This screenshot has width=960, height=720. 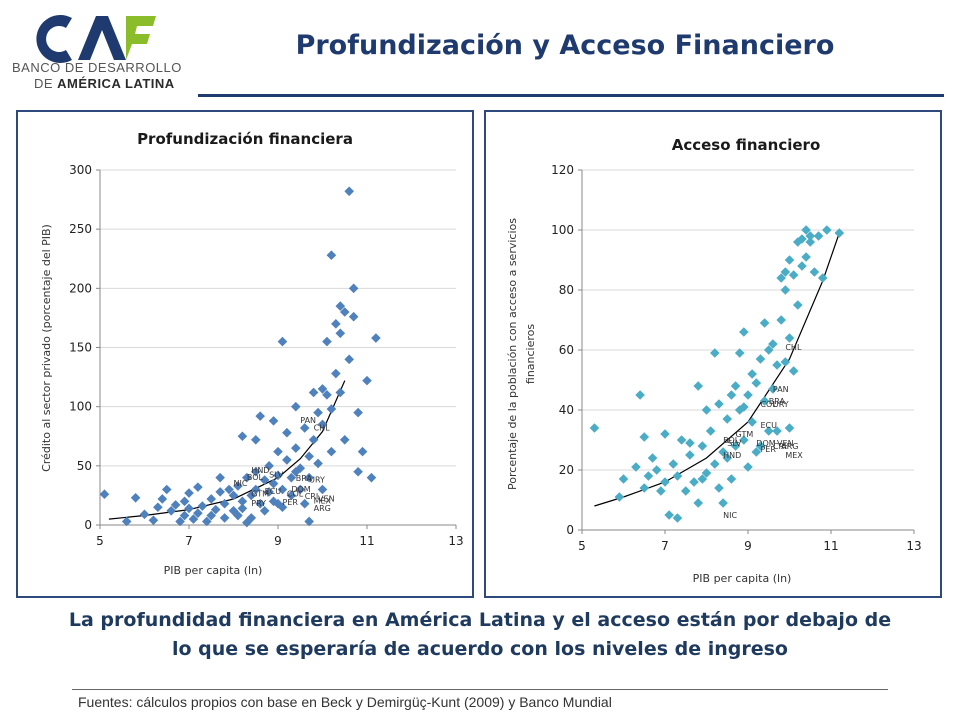 I want to click on page-title: Profundización y Acceso Financiero, so click(x=565, y=45).